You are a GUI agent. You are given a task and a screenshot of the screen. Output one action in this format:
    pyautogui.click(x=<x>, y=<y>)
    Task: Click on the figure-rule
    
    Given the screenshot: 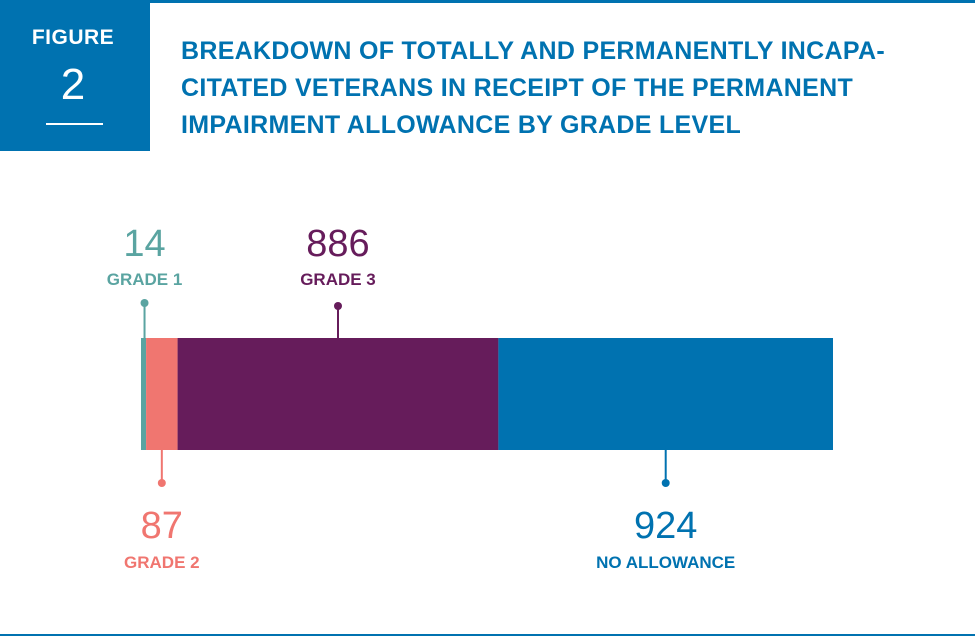 What is the action you would take?
    pyautogui.click(x=74, y=124)
    